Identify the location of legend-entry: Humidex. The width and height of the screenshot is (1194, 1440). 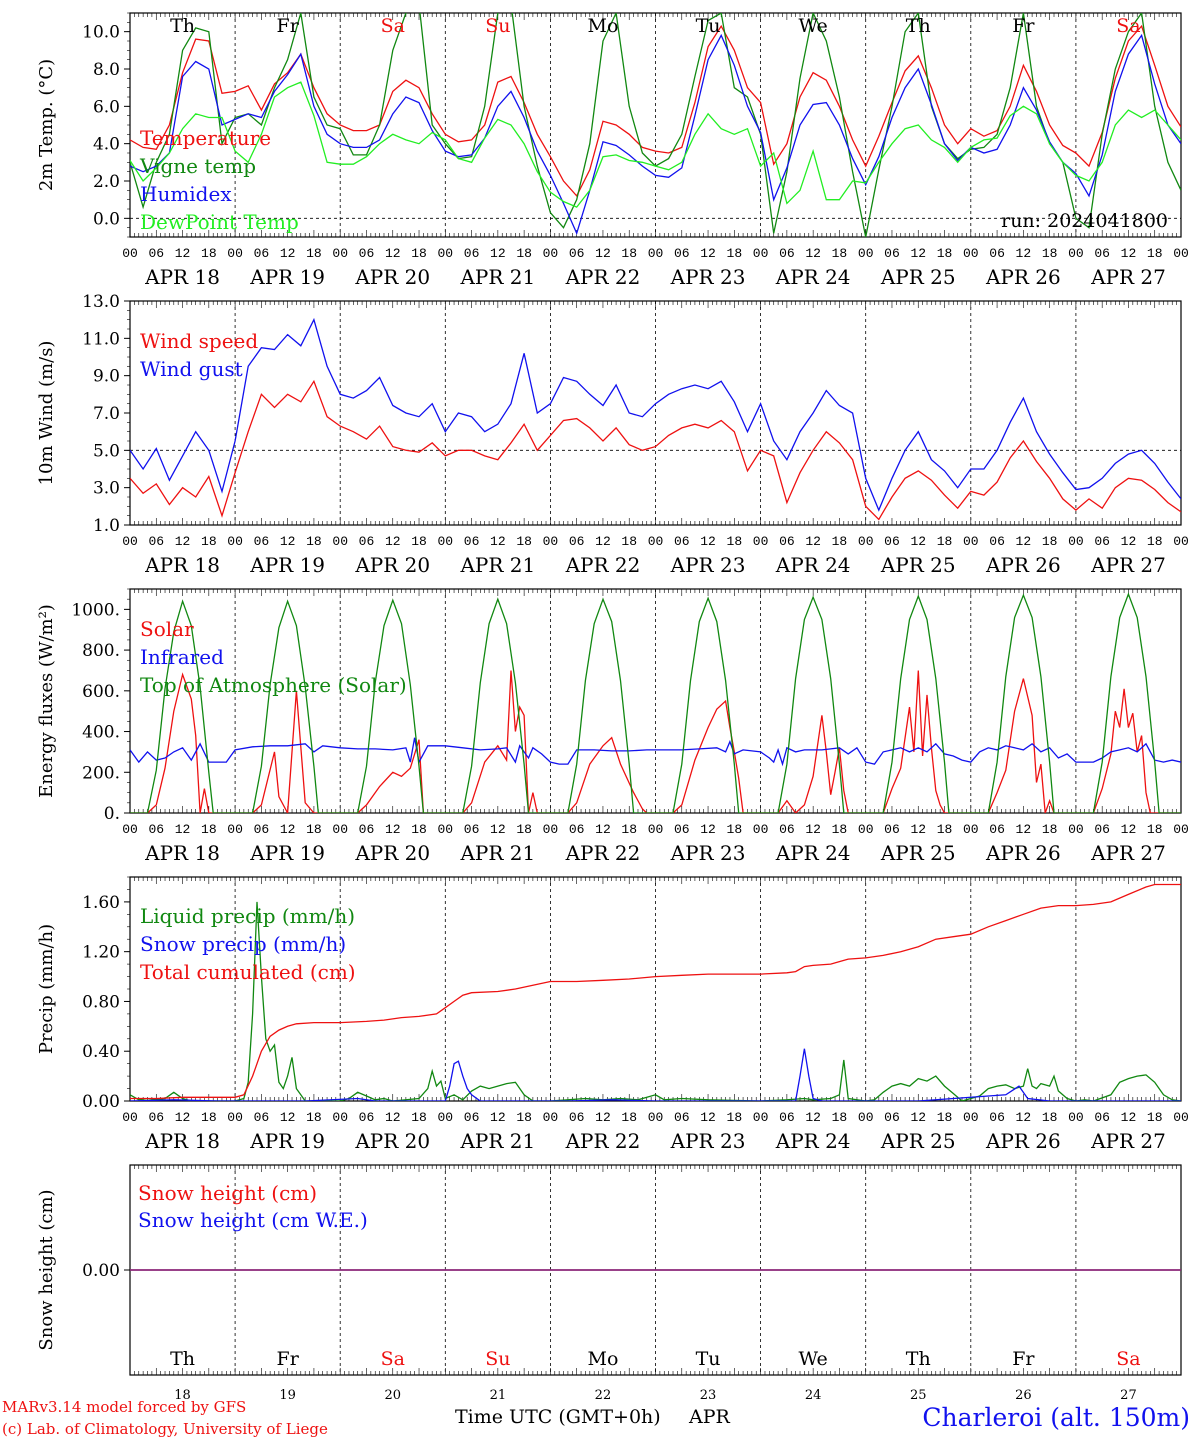
(186, 194).